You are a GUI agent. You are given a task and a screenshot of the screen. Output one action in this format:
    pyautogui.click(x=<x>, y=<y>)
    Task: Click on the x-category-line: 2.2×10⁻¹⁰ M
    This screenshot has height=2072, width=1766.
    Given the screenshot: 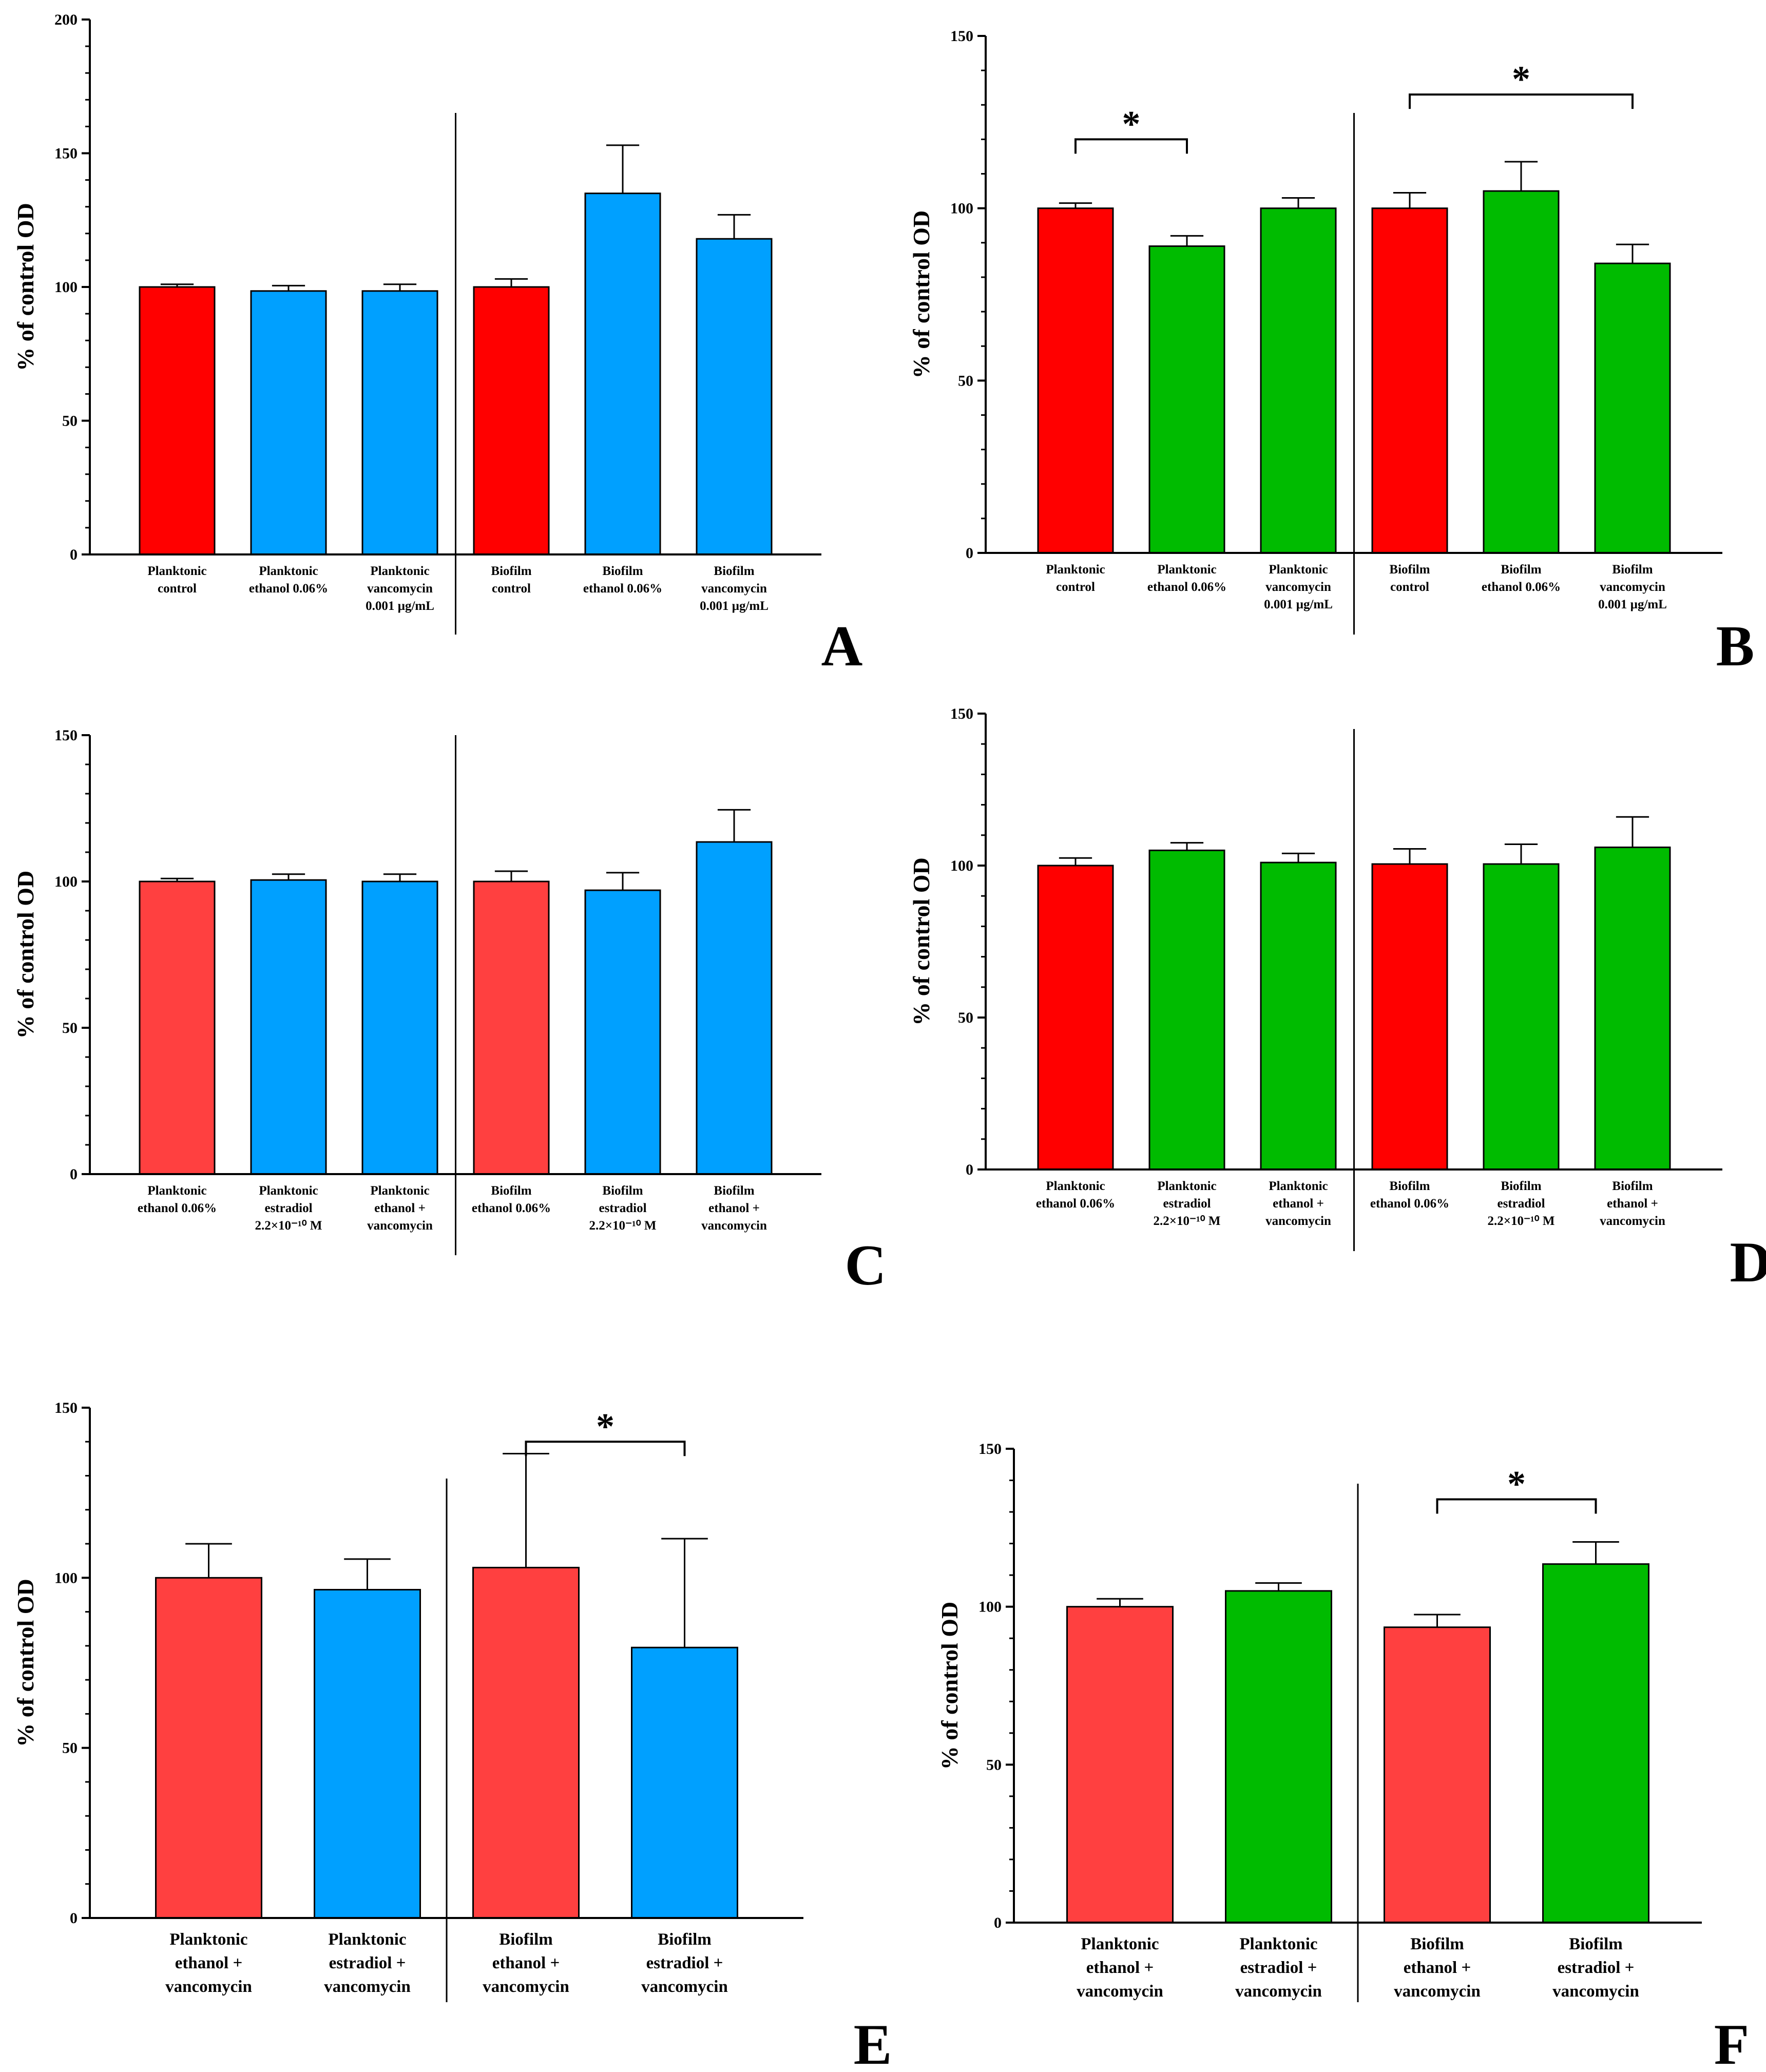 What is the action you would take?
    pyautogui.click(x=288, y=1226)
    